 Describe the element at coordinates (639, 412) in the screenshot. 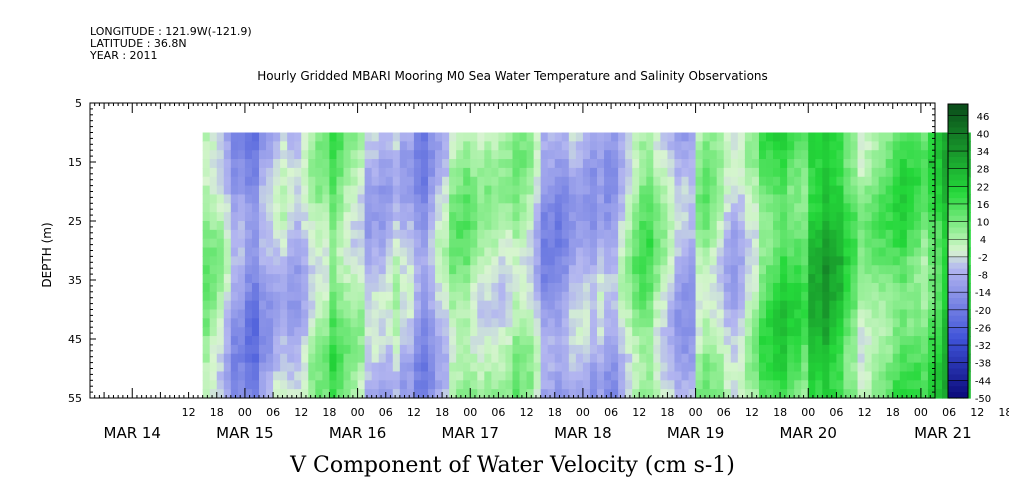

I see `x-hour-label: 12` at that location.